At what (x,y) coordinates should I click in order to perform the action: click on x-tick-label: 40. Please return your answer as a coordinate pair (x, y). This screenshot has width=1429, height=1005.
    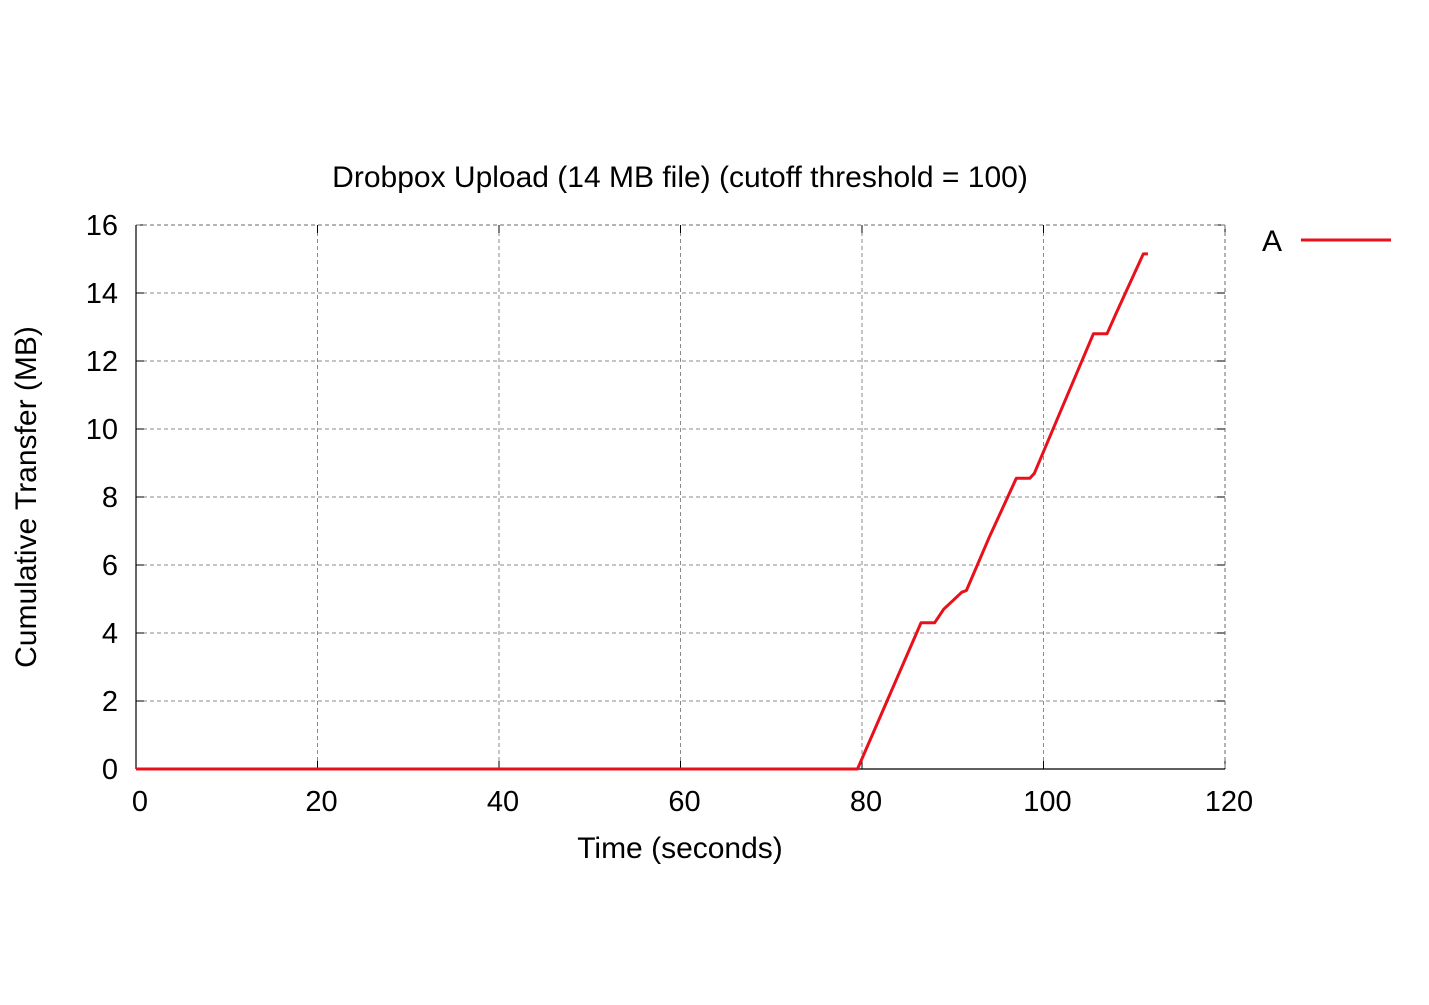
    Looking at the image, I should click on (503, 802).